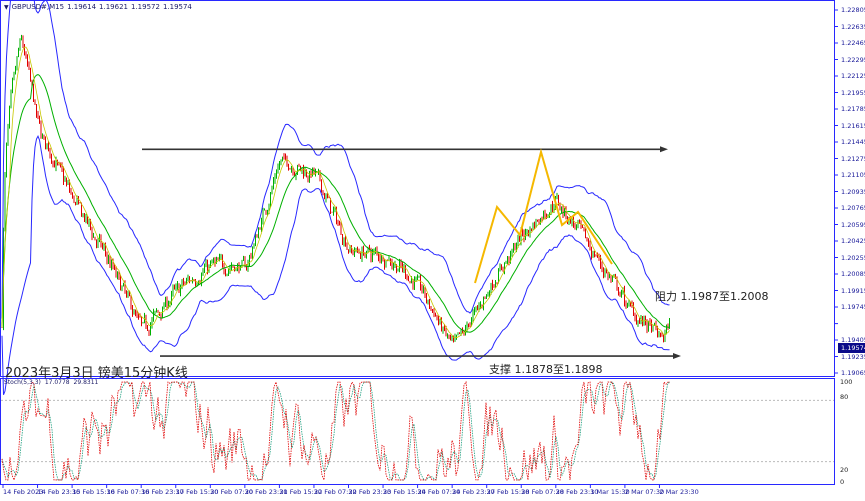  Describe the element at coordinates (853, 373) in the screenshot. I see `y-tick: 1.19065` at that location.